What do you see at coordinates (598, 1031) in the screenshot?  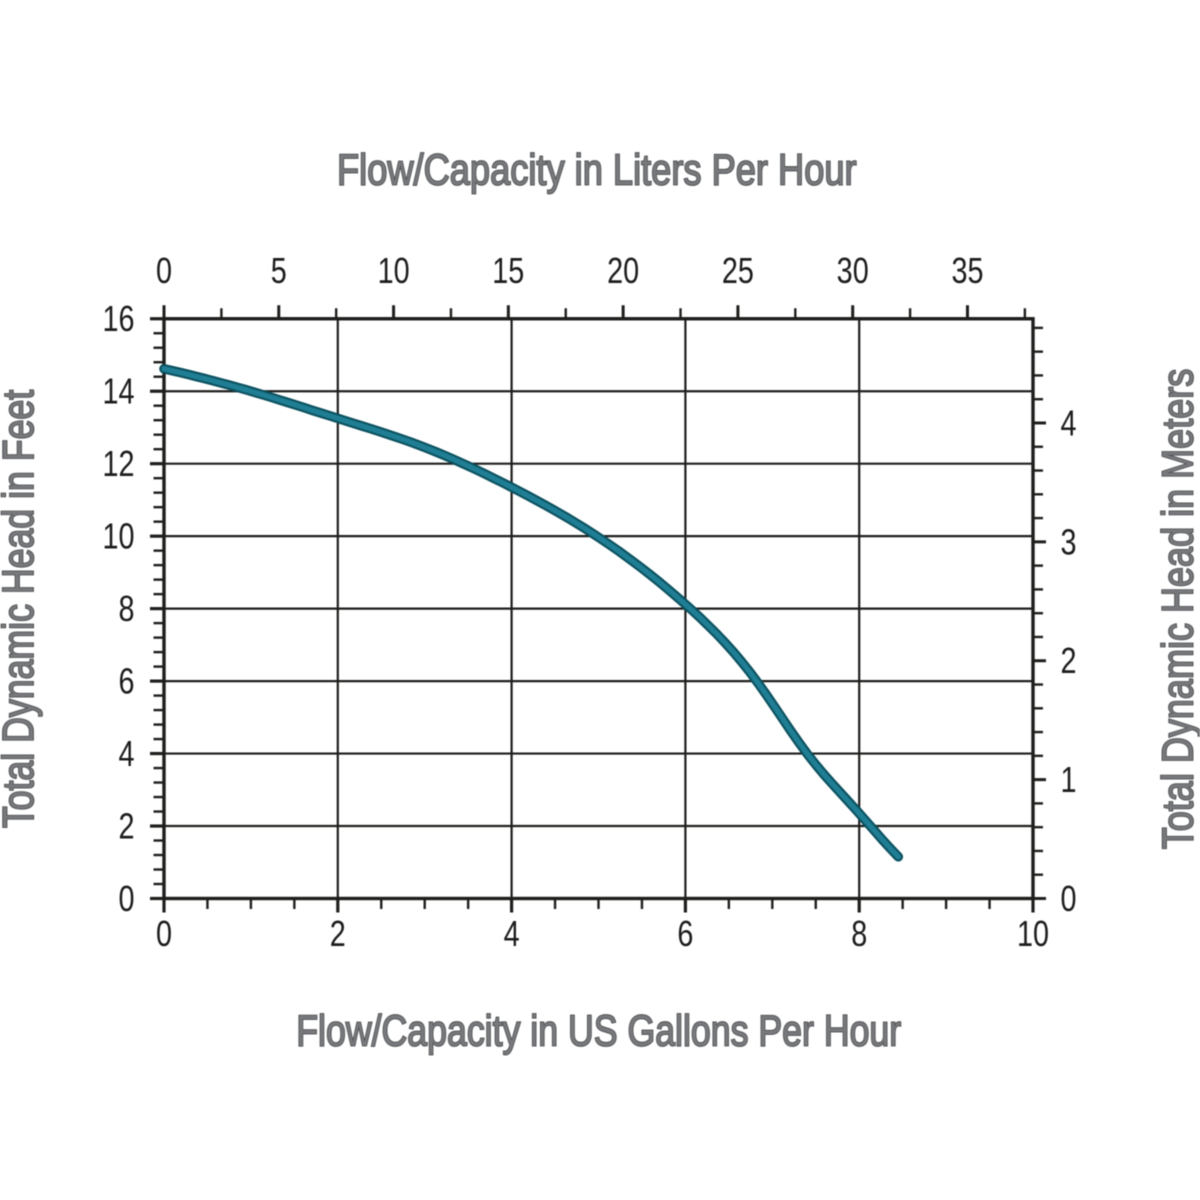 I see `svg-text:Flow/Capacity in US Gallons Pe: Flow/Capacity in US Gallons Per Hour` at bounding box center [598, 1031].